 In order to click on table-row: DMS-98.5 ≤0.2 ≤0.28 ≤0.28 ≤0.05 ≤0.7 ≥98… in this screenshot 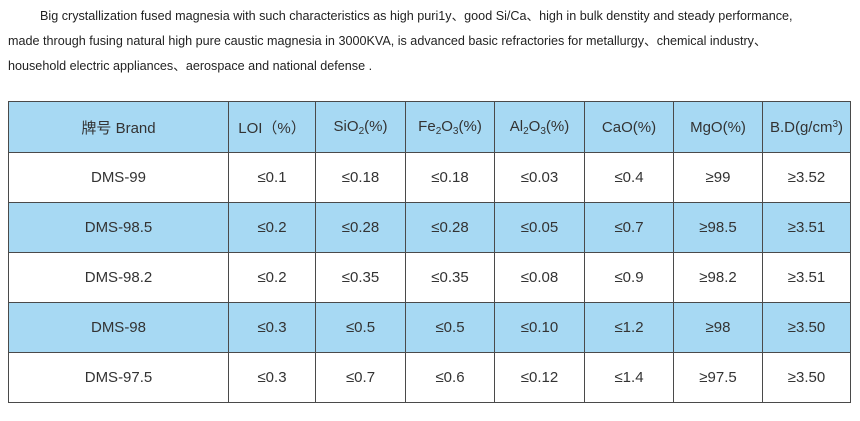, I will do `click(429, 227)`.